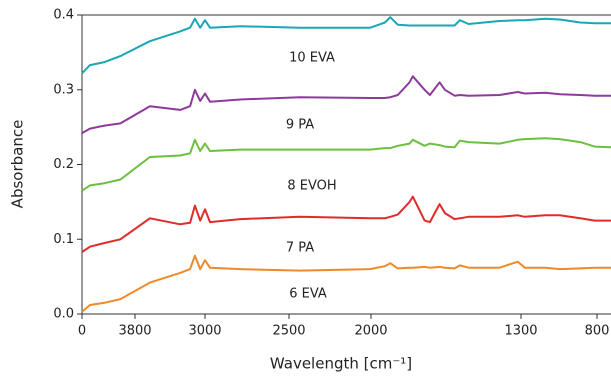 This screenshot has width=611, height=380. Describe the element at coordinates (308, 294) in the screenshot. I see `series-label: 6 EVA` at that location.